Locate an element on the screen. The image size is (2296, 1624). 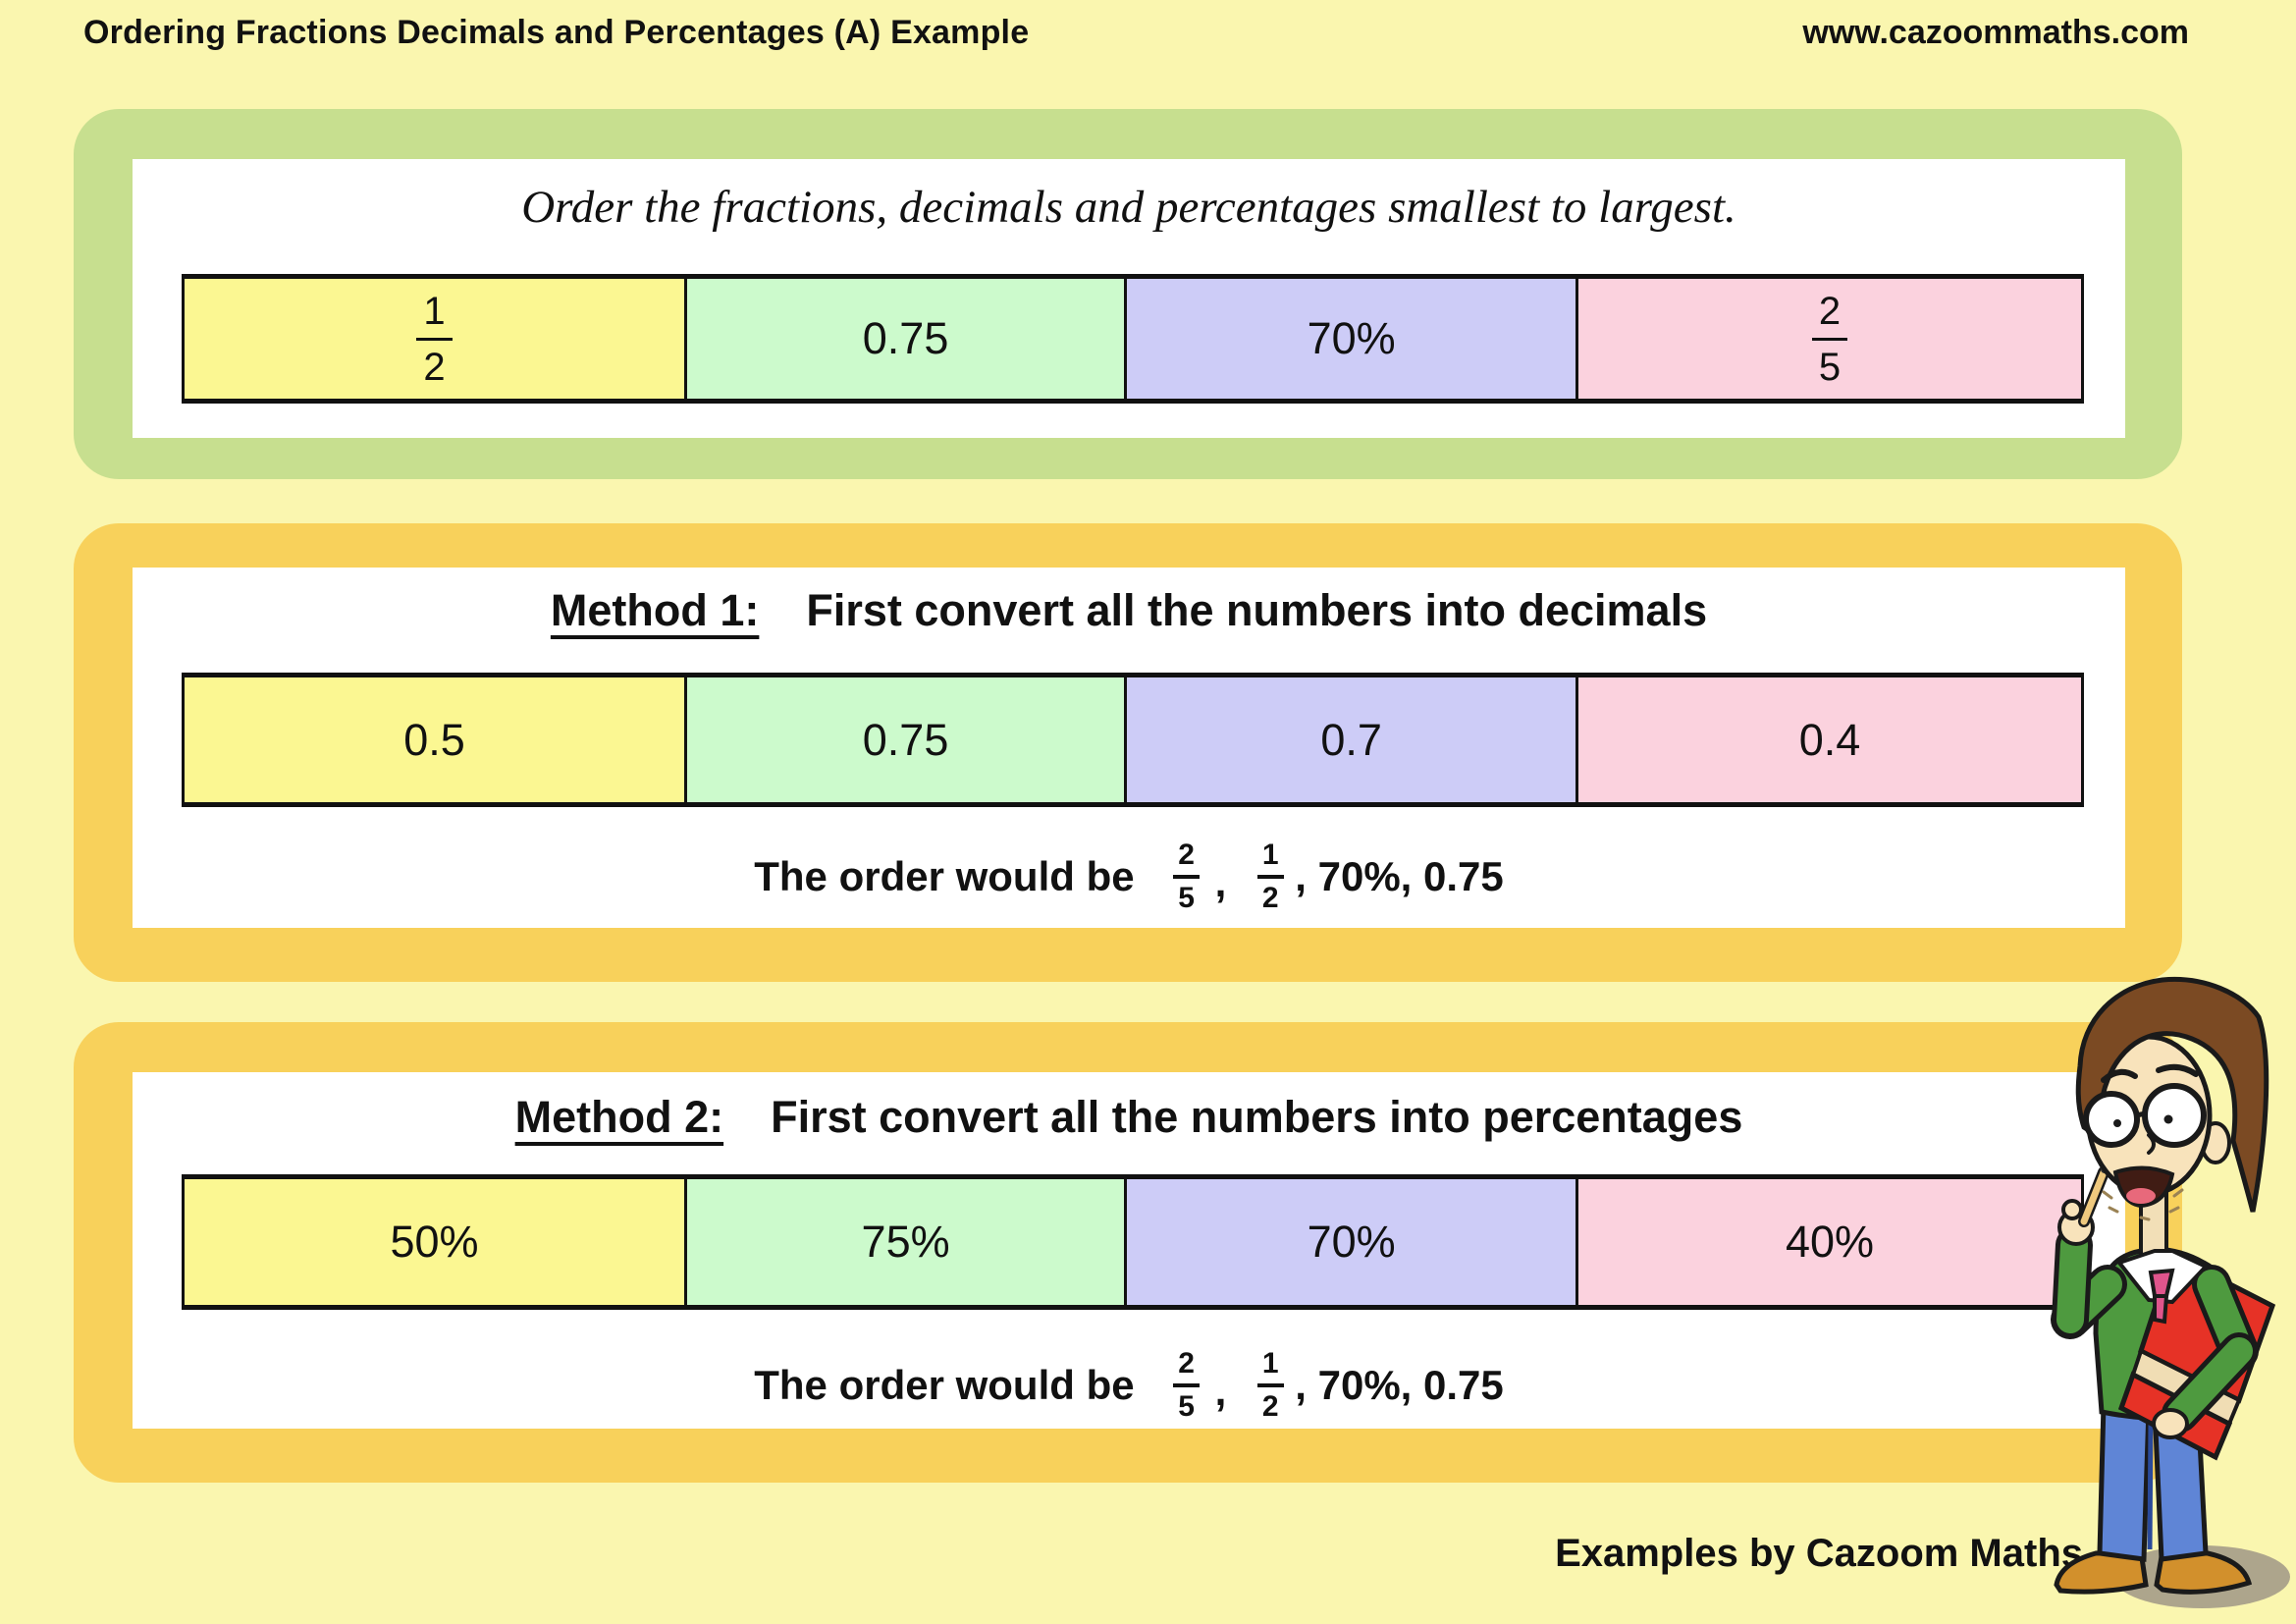
cell-value: 0.5 is located at coordinates (434, 739).